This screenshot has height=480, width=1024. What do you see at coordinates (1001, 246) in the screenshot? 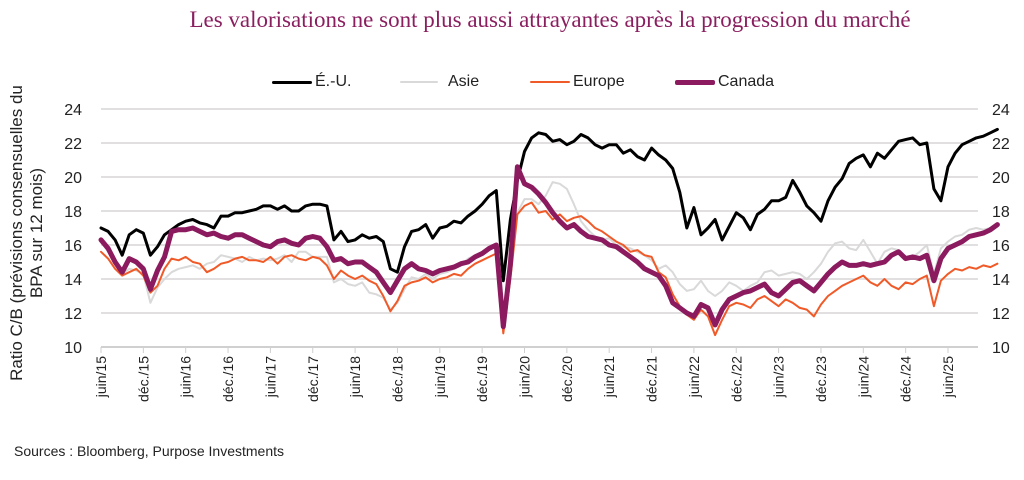
I see `y-tick-label-right: 16` at bounding box center [1001, 246].